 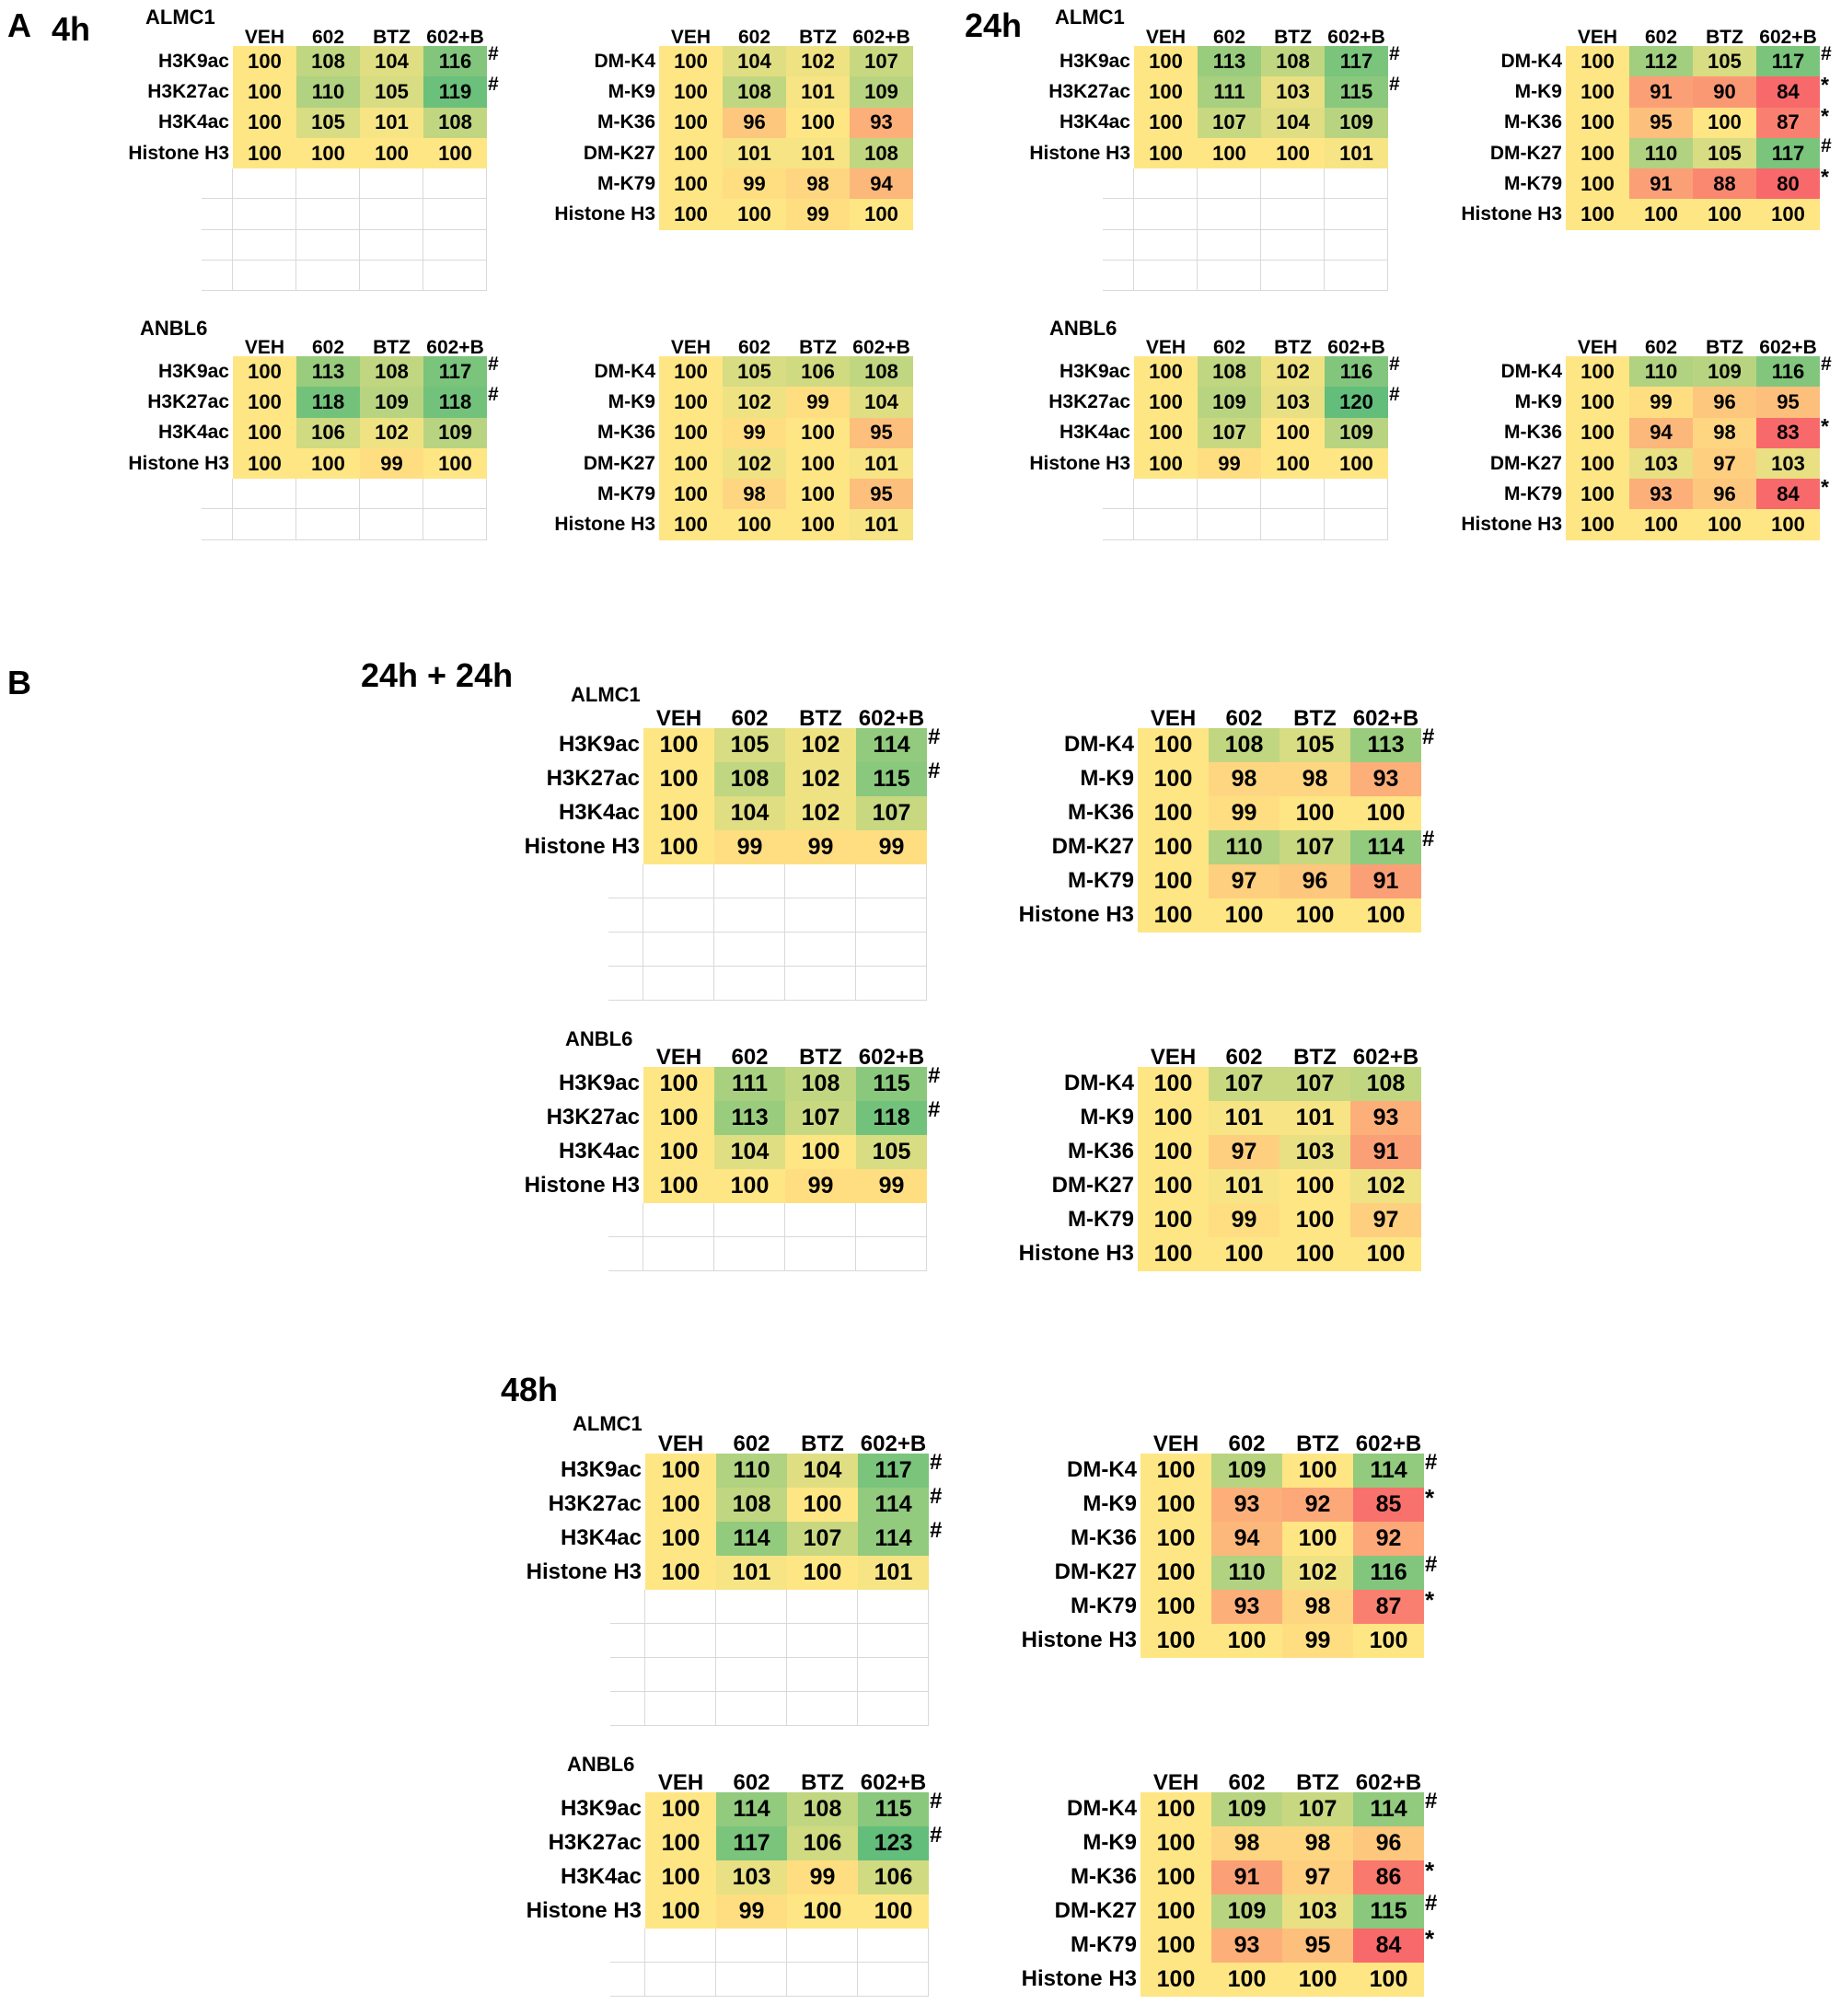 What do you see at coordinates (1388, 1572) in the screenshot?
I see `heatmap-cell: 116` at bounding box center [1388, 1572].